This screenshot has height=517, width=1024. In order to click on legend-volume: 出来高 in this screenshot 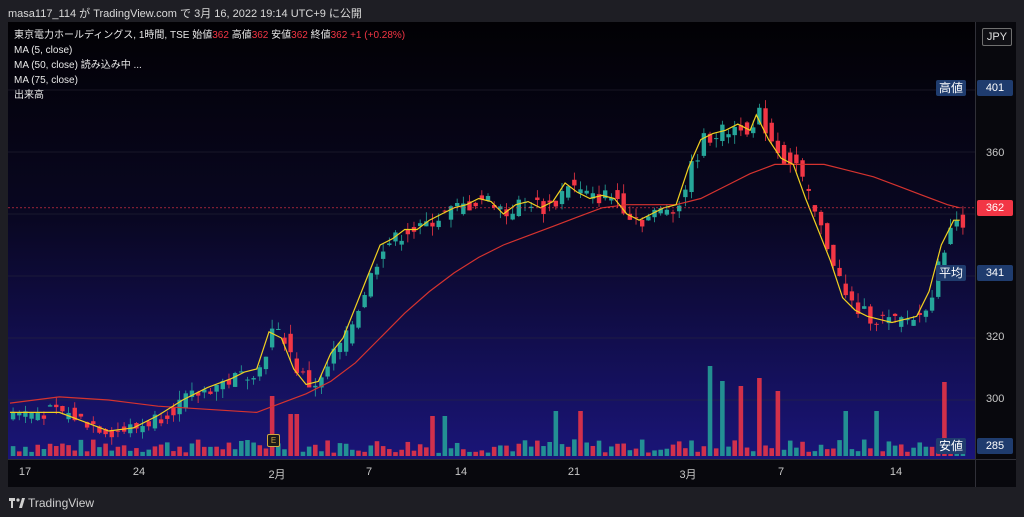, I will do `click(29, 95)`.